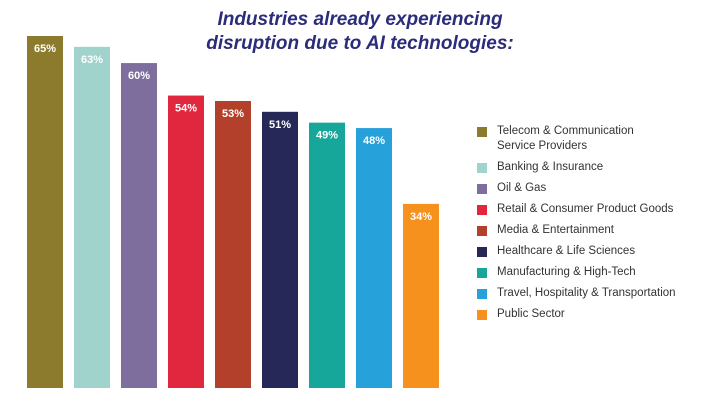 This screenshot has height=406, width=720. I want to click on legend-item-5: Media & Entertainment, so click(597, 230).